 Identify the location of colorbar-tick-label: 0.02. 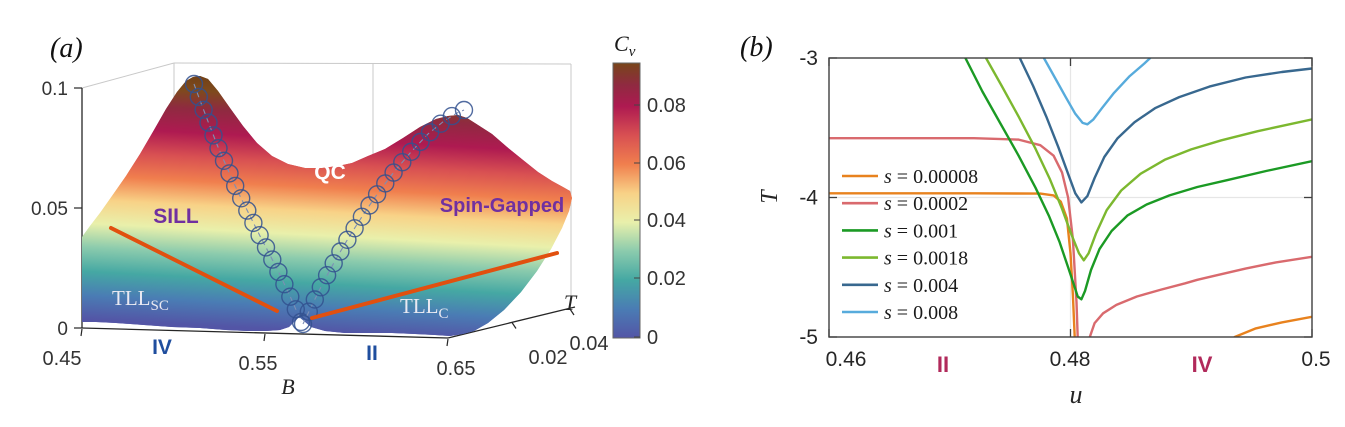
(666, 279).